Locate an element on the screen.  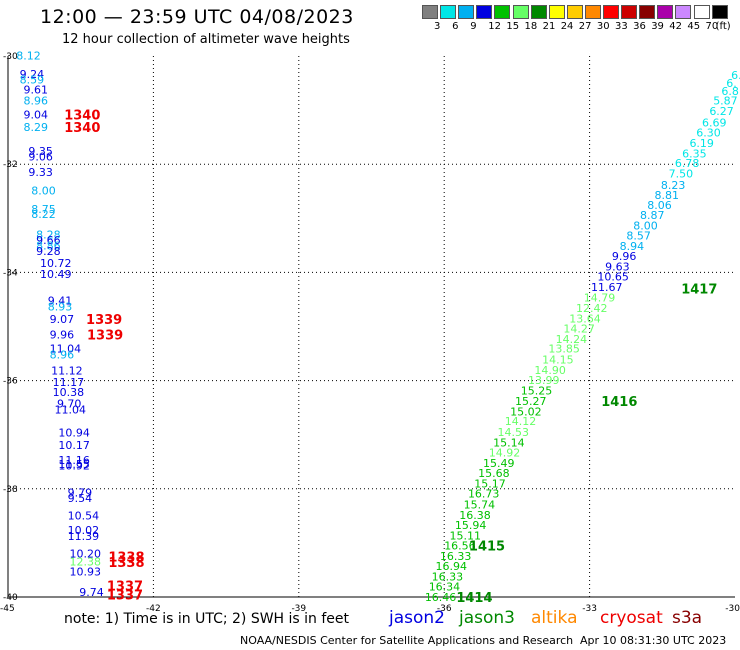
scale-label: 6 is located at coordinates (455, 26).